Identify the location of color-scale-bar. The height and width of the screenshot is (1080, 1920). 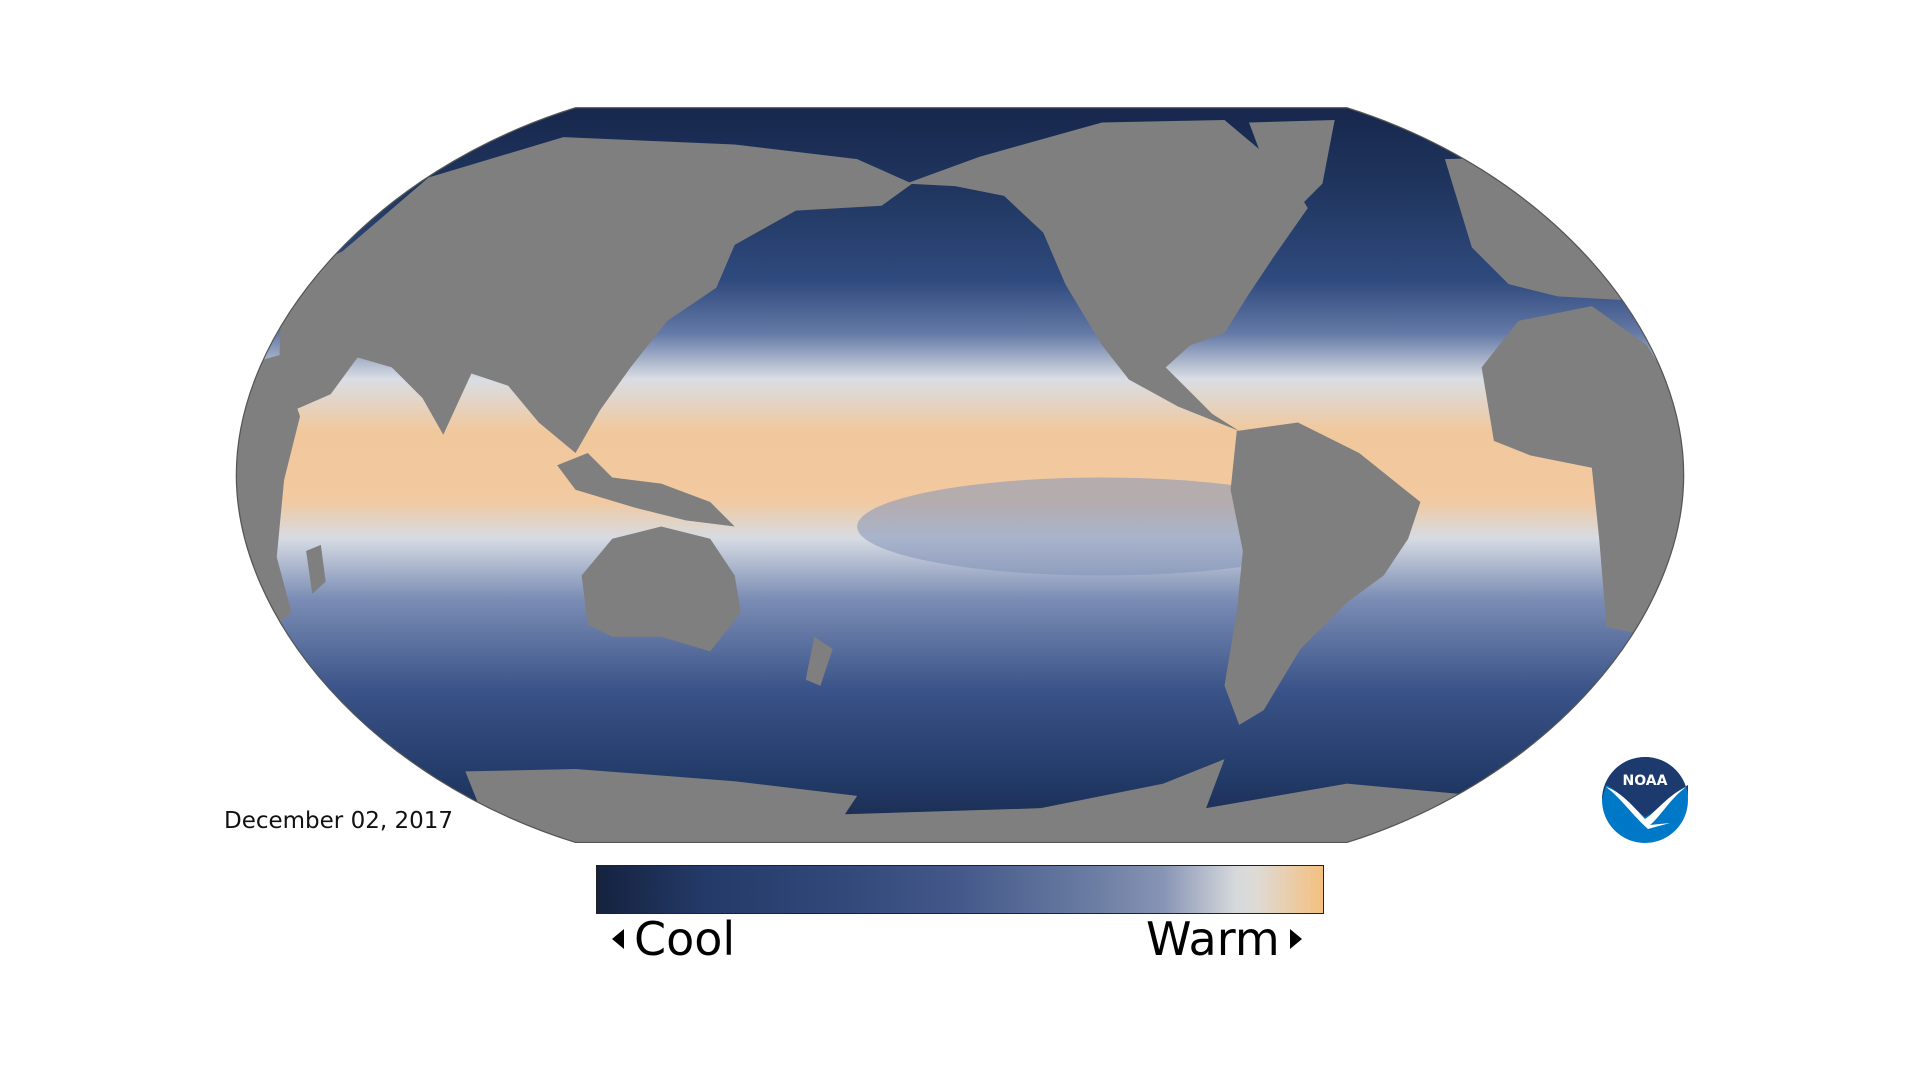
(960, 889).